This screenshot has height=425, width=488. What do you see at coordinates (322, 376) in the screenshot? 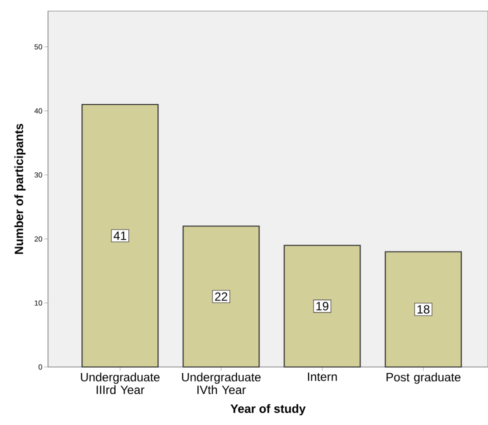
I see `x-tick-label: Intern` at bounding box center [322, 376].